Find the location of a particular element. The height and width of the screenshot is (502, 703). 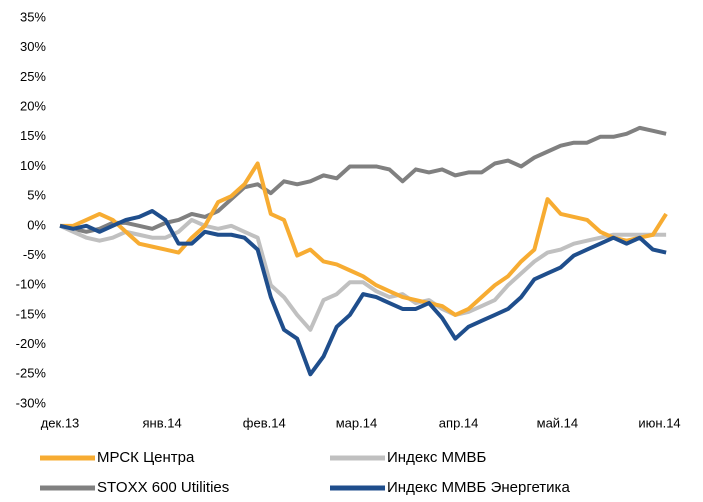

x-tick-label: май.14 is located at coordinates (558, 422).